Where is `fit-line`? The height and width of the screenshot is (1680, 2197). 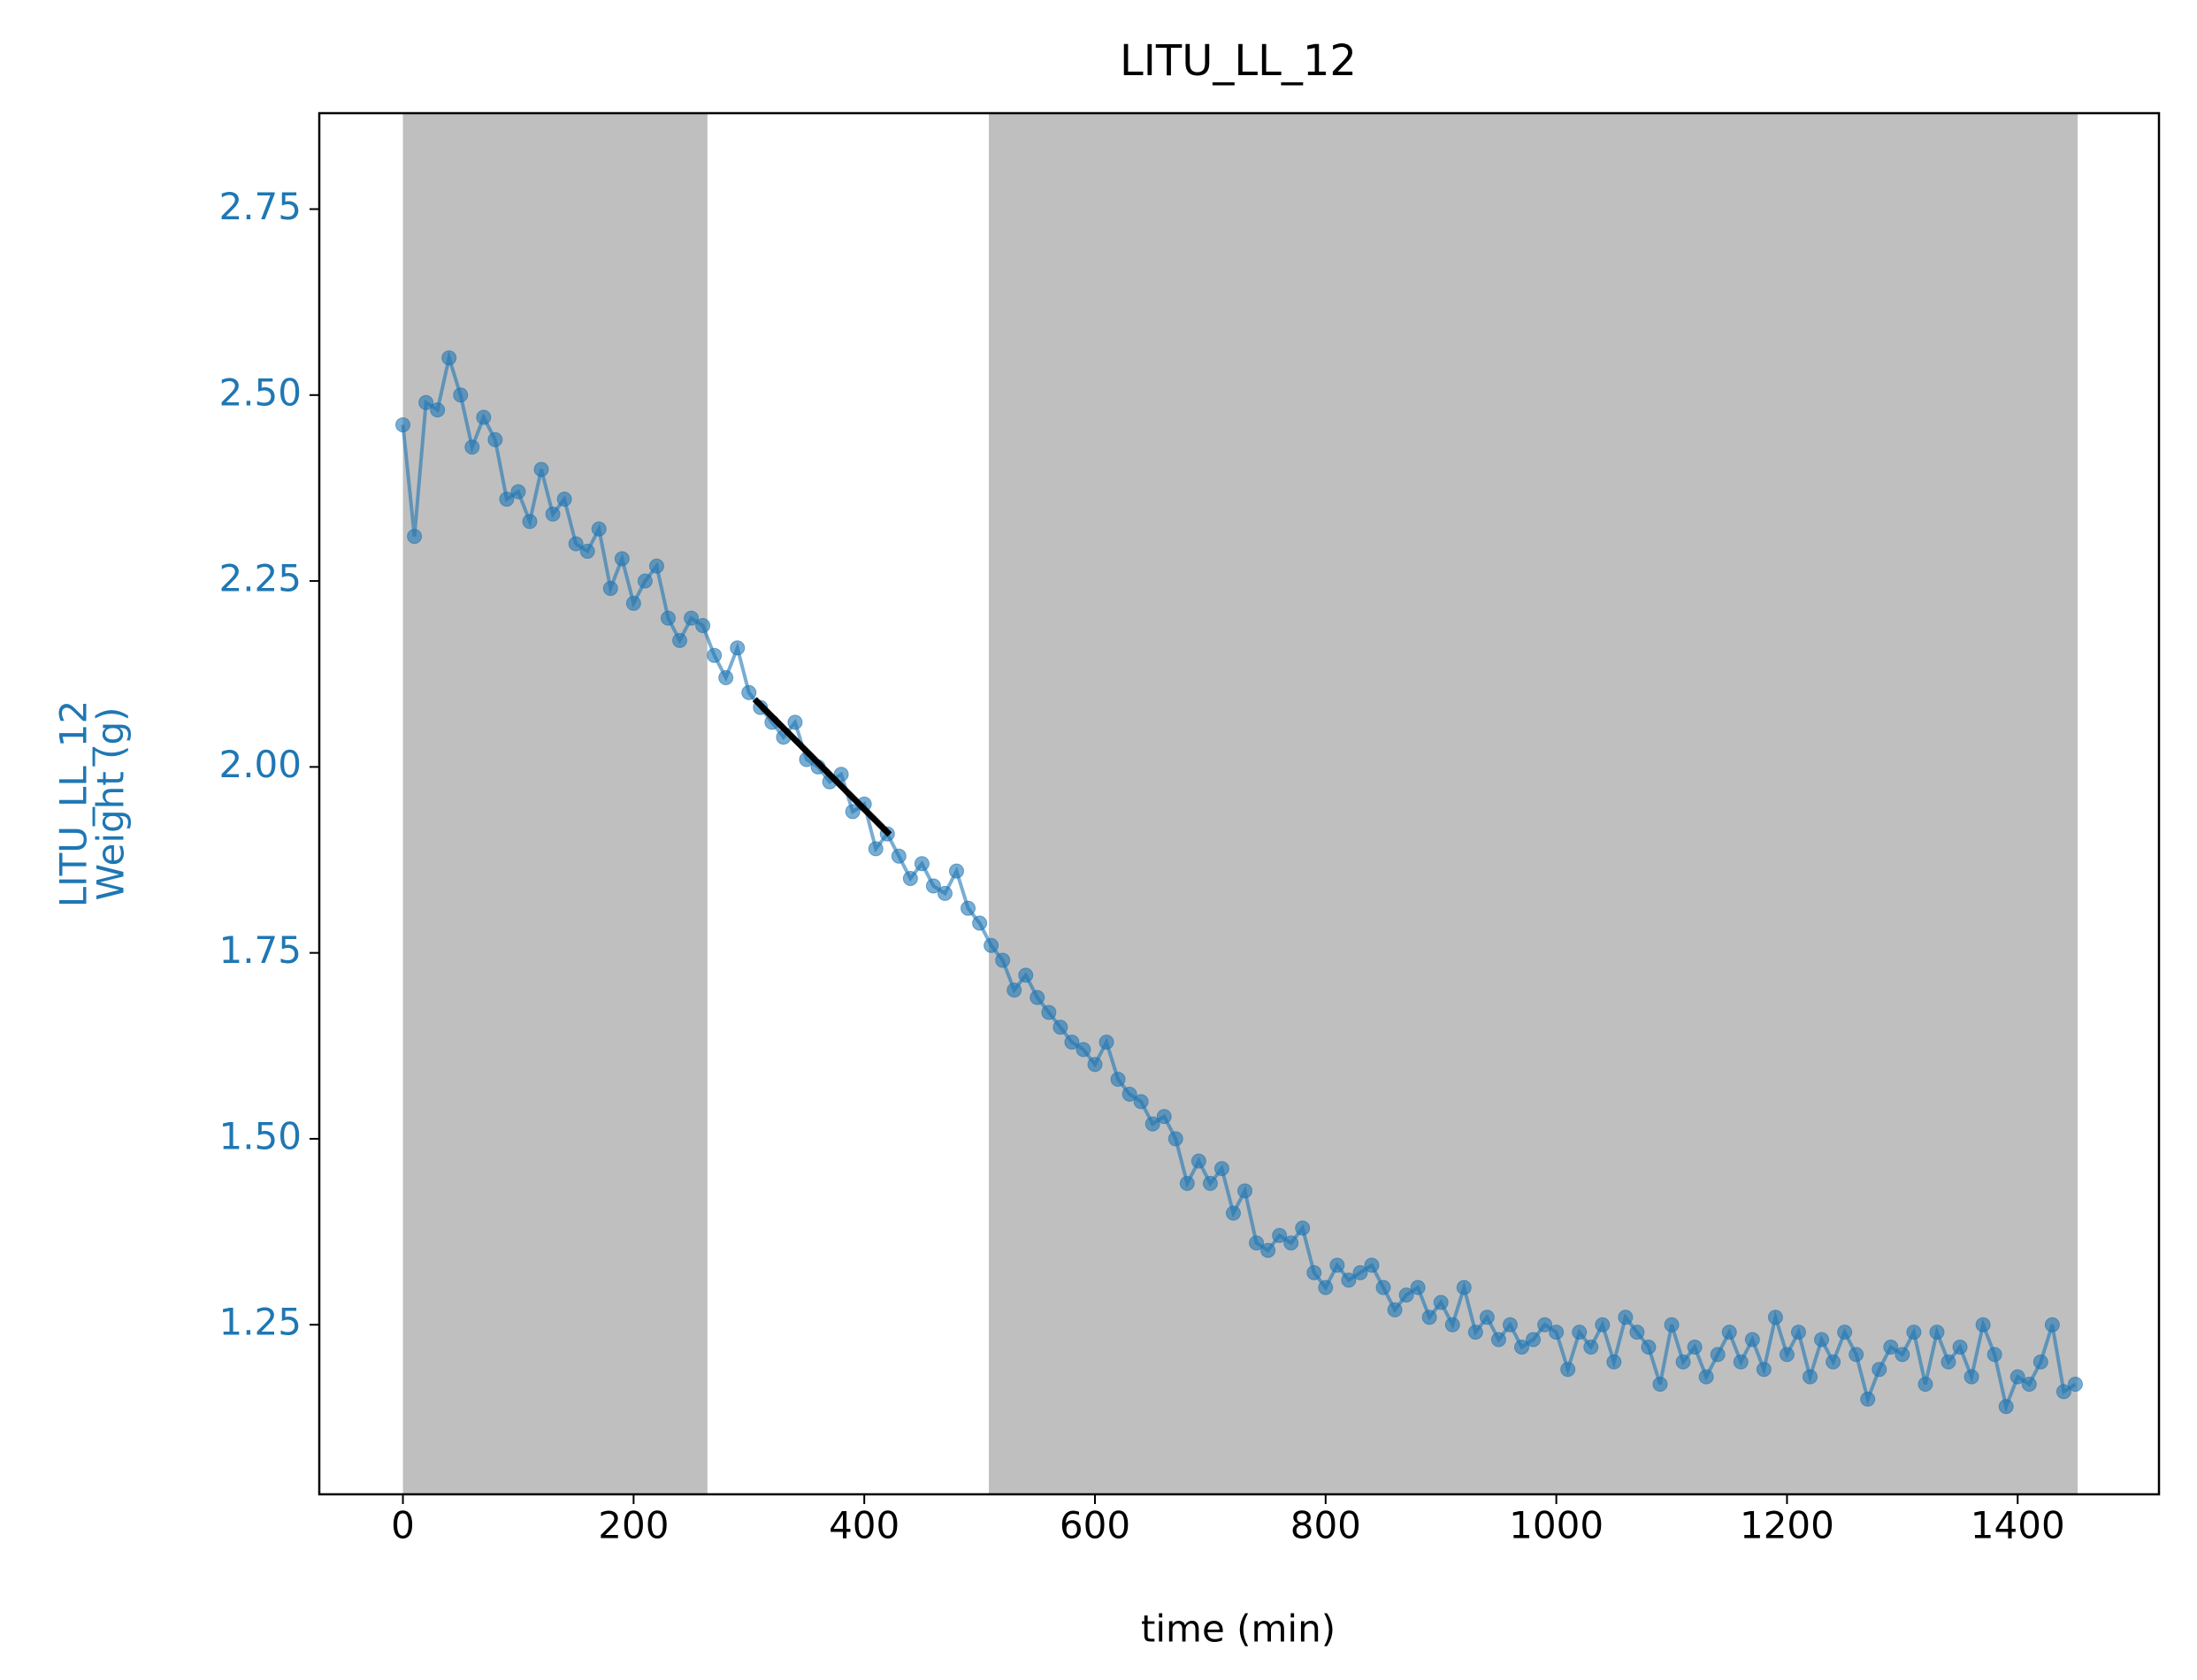 fit-line is located at coordinates (822, 767).